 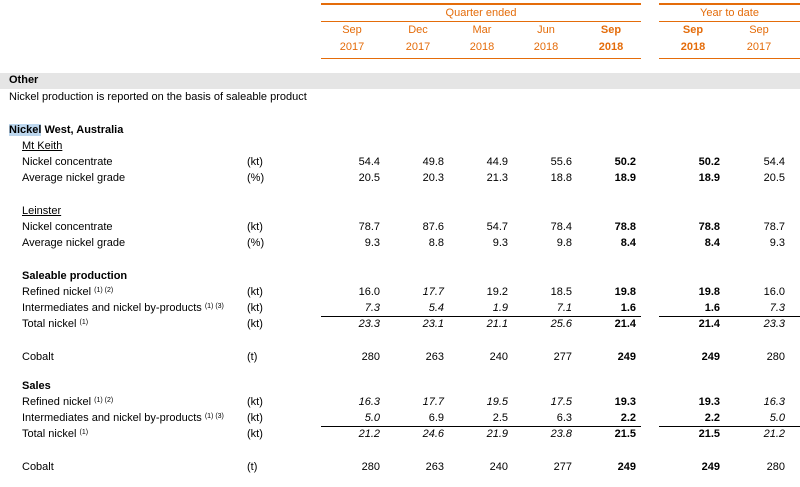 I want to click on row-label: Refined nickel (1) (2), so click(x=67, y=402).